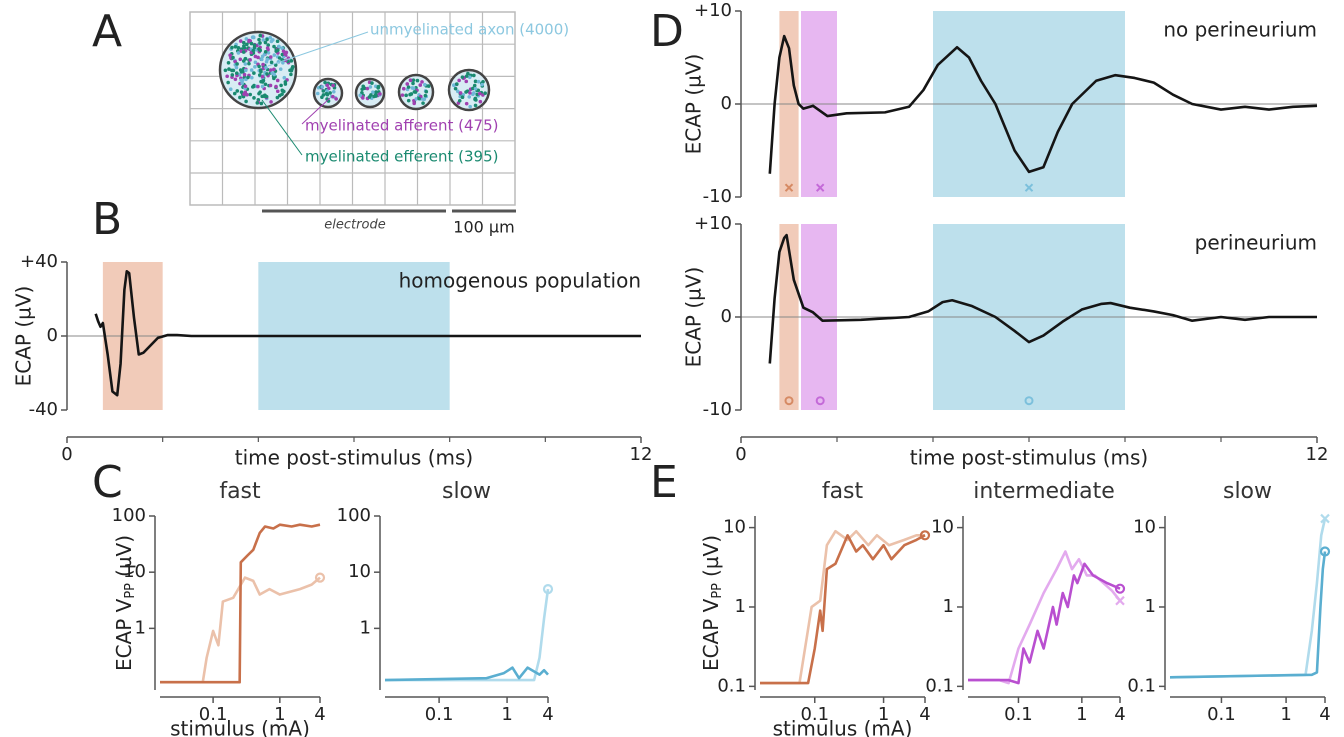  I want to click on y-axis-label-unit: (µV), so click(711, 556).